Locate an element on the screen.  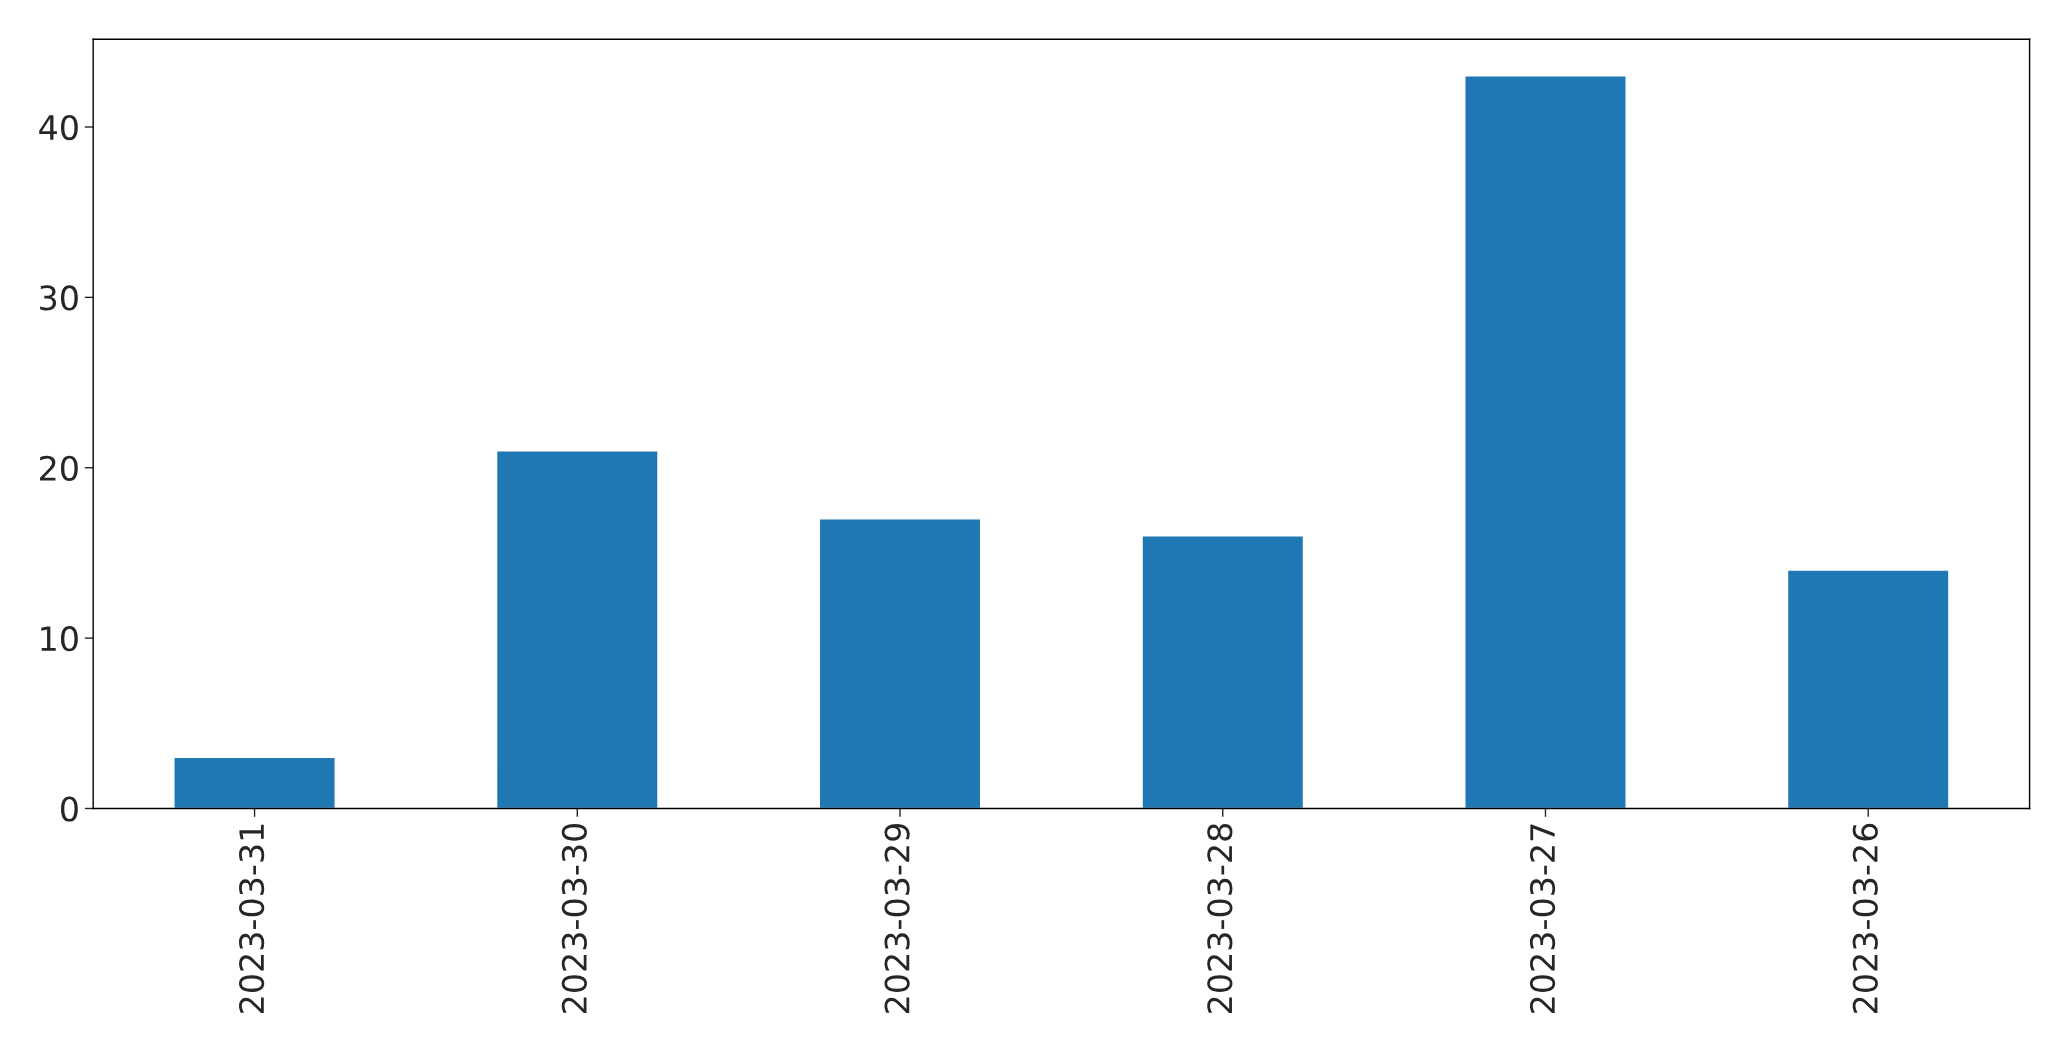
y-tick-label: 0 is located at coordinates (69, 809).